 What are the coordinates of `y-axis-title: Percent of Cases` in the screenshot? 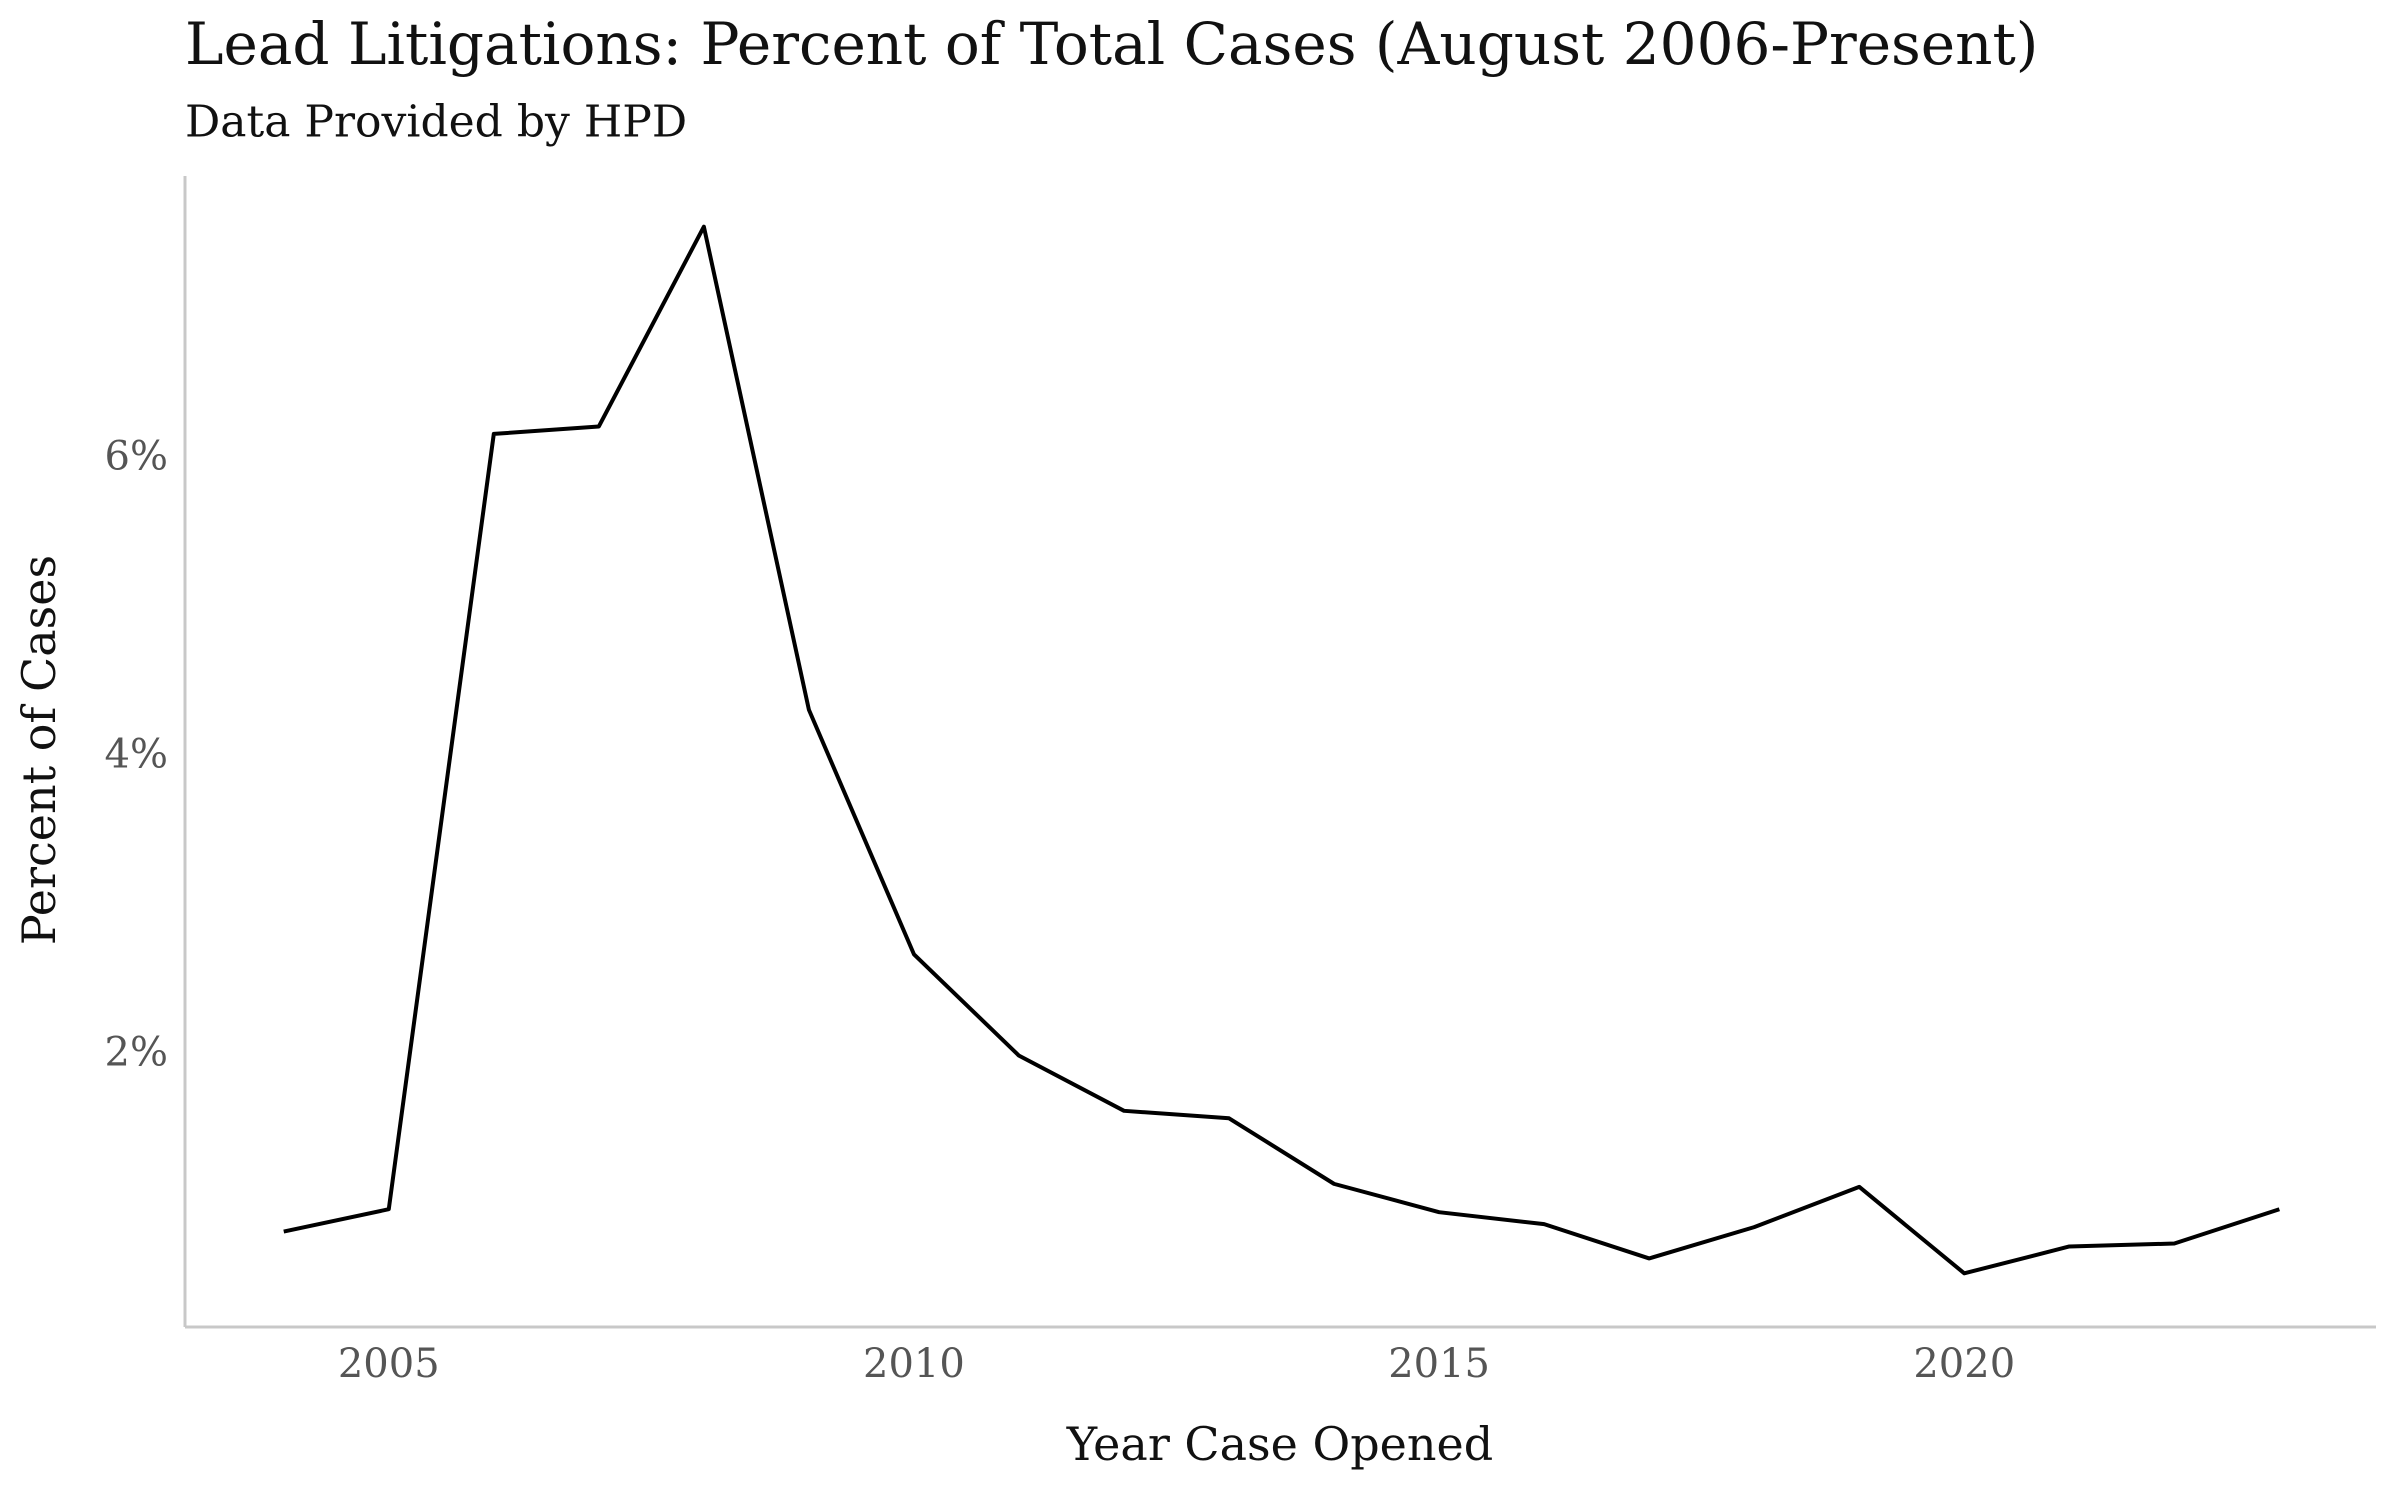 It's located at (39, 750).